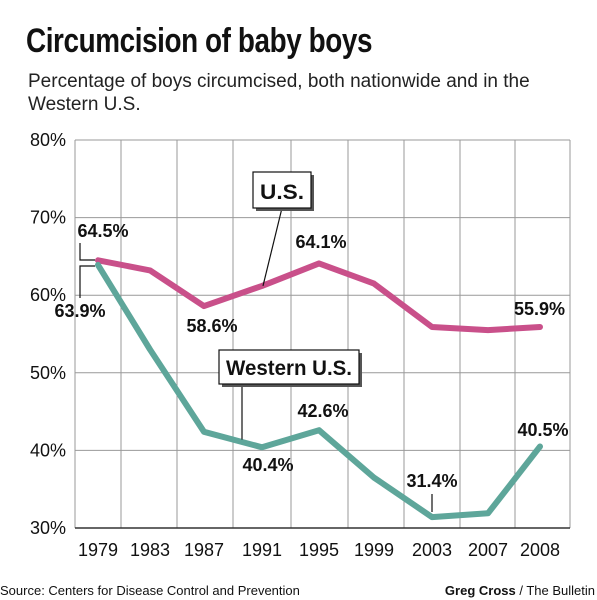 Image resolution: width=597 pixels, height=600 pixels. I want to click on y-tick-label-30: 30%, so click(48, 528).